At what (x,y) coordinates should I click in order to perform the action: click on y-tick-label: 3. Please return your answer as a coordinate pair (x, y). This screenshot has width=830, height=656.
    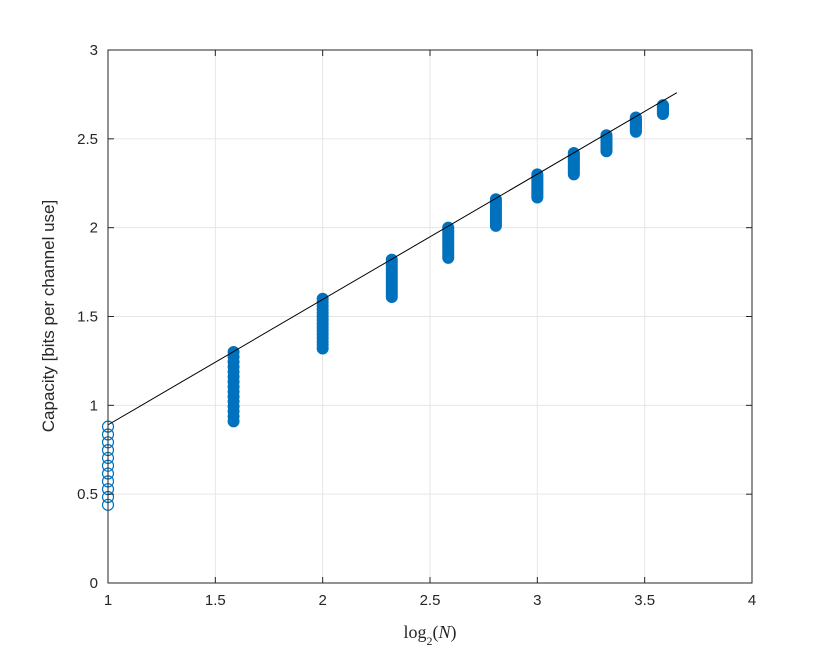
    Looking at the image, I should click on (94, 50).